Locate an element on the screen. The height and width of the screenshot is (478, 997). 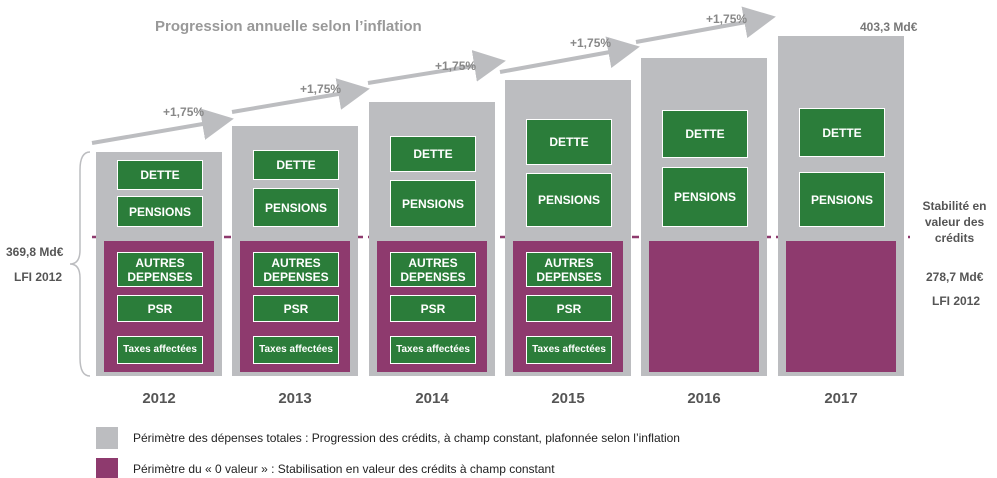
left-source: LFI 2012 is located at coordinates (38, 277).